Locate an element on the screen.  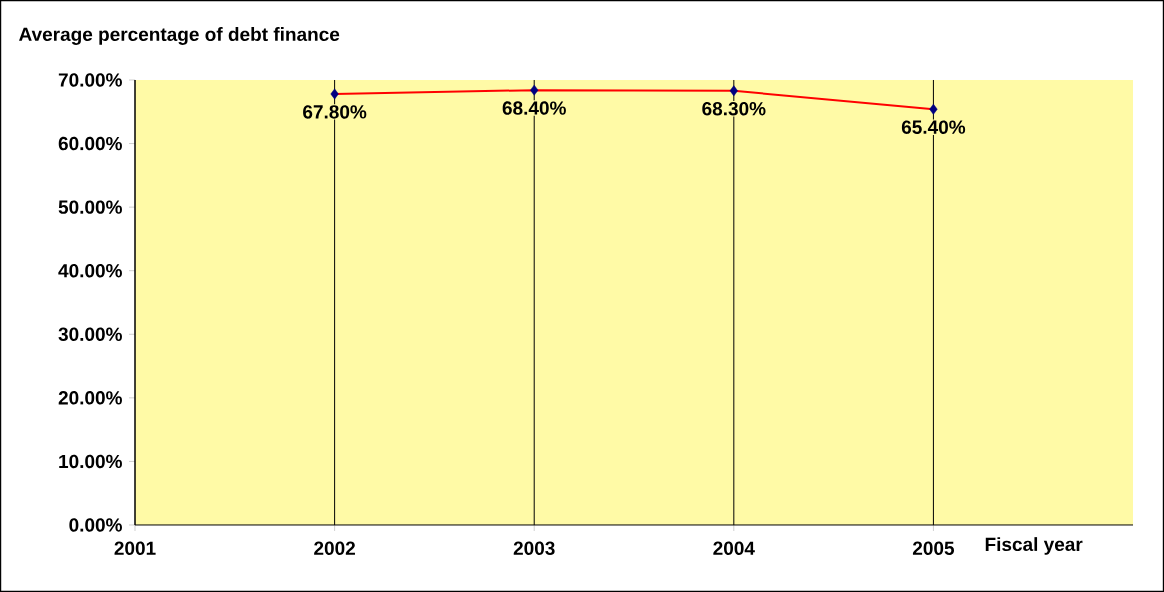
x-tick-label: 2002 is located at coordinates (334, 548).